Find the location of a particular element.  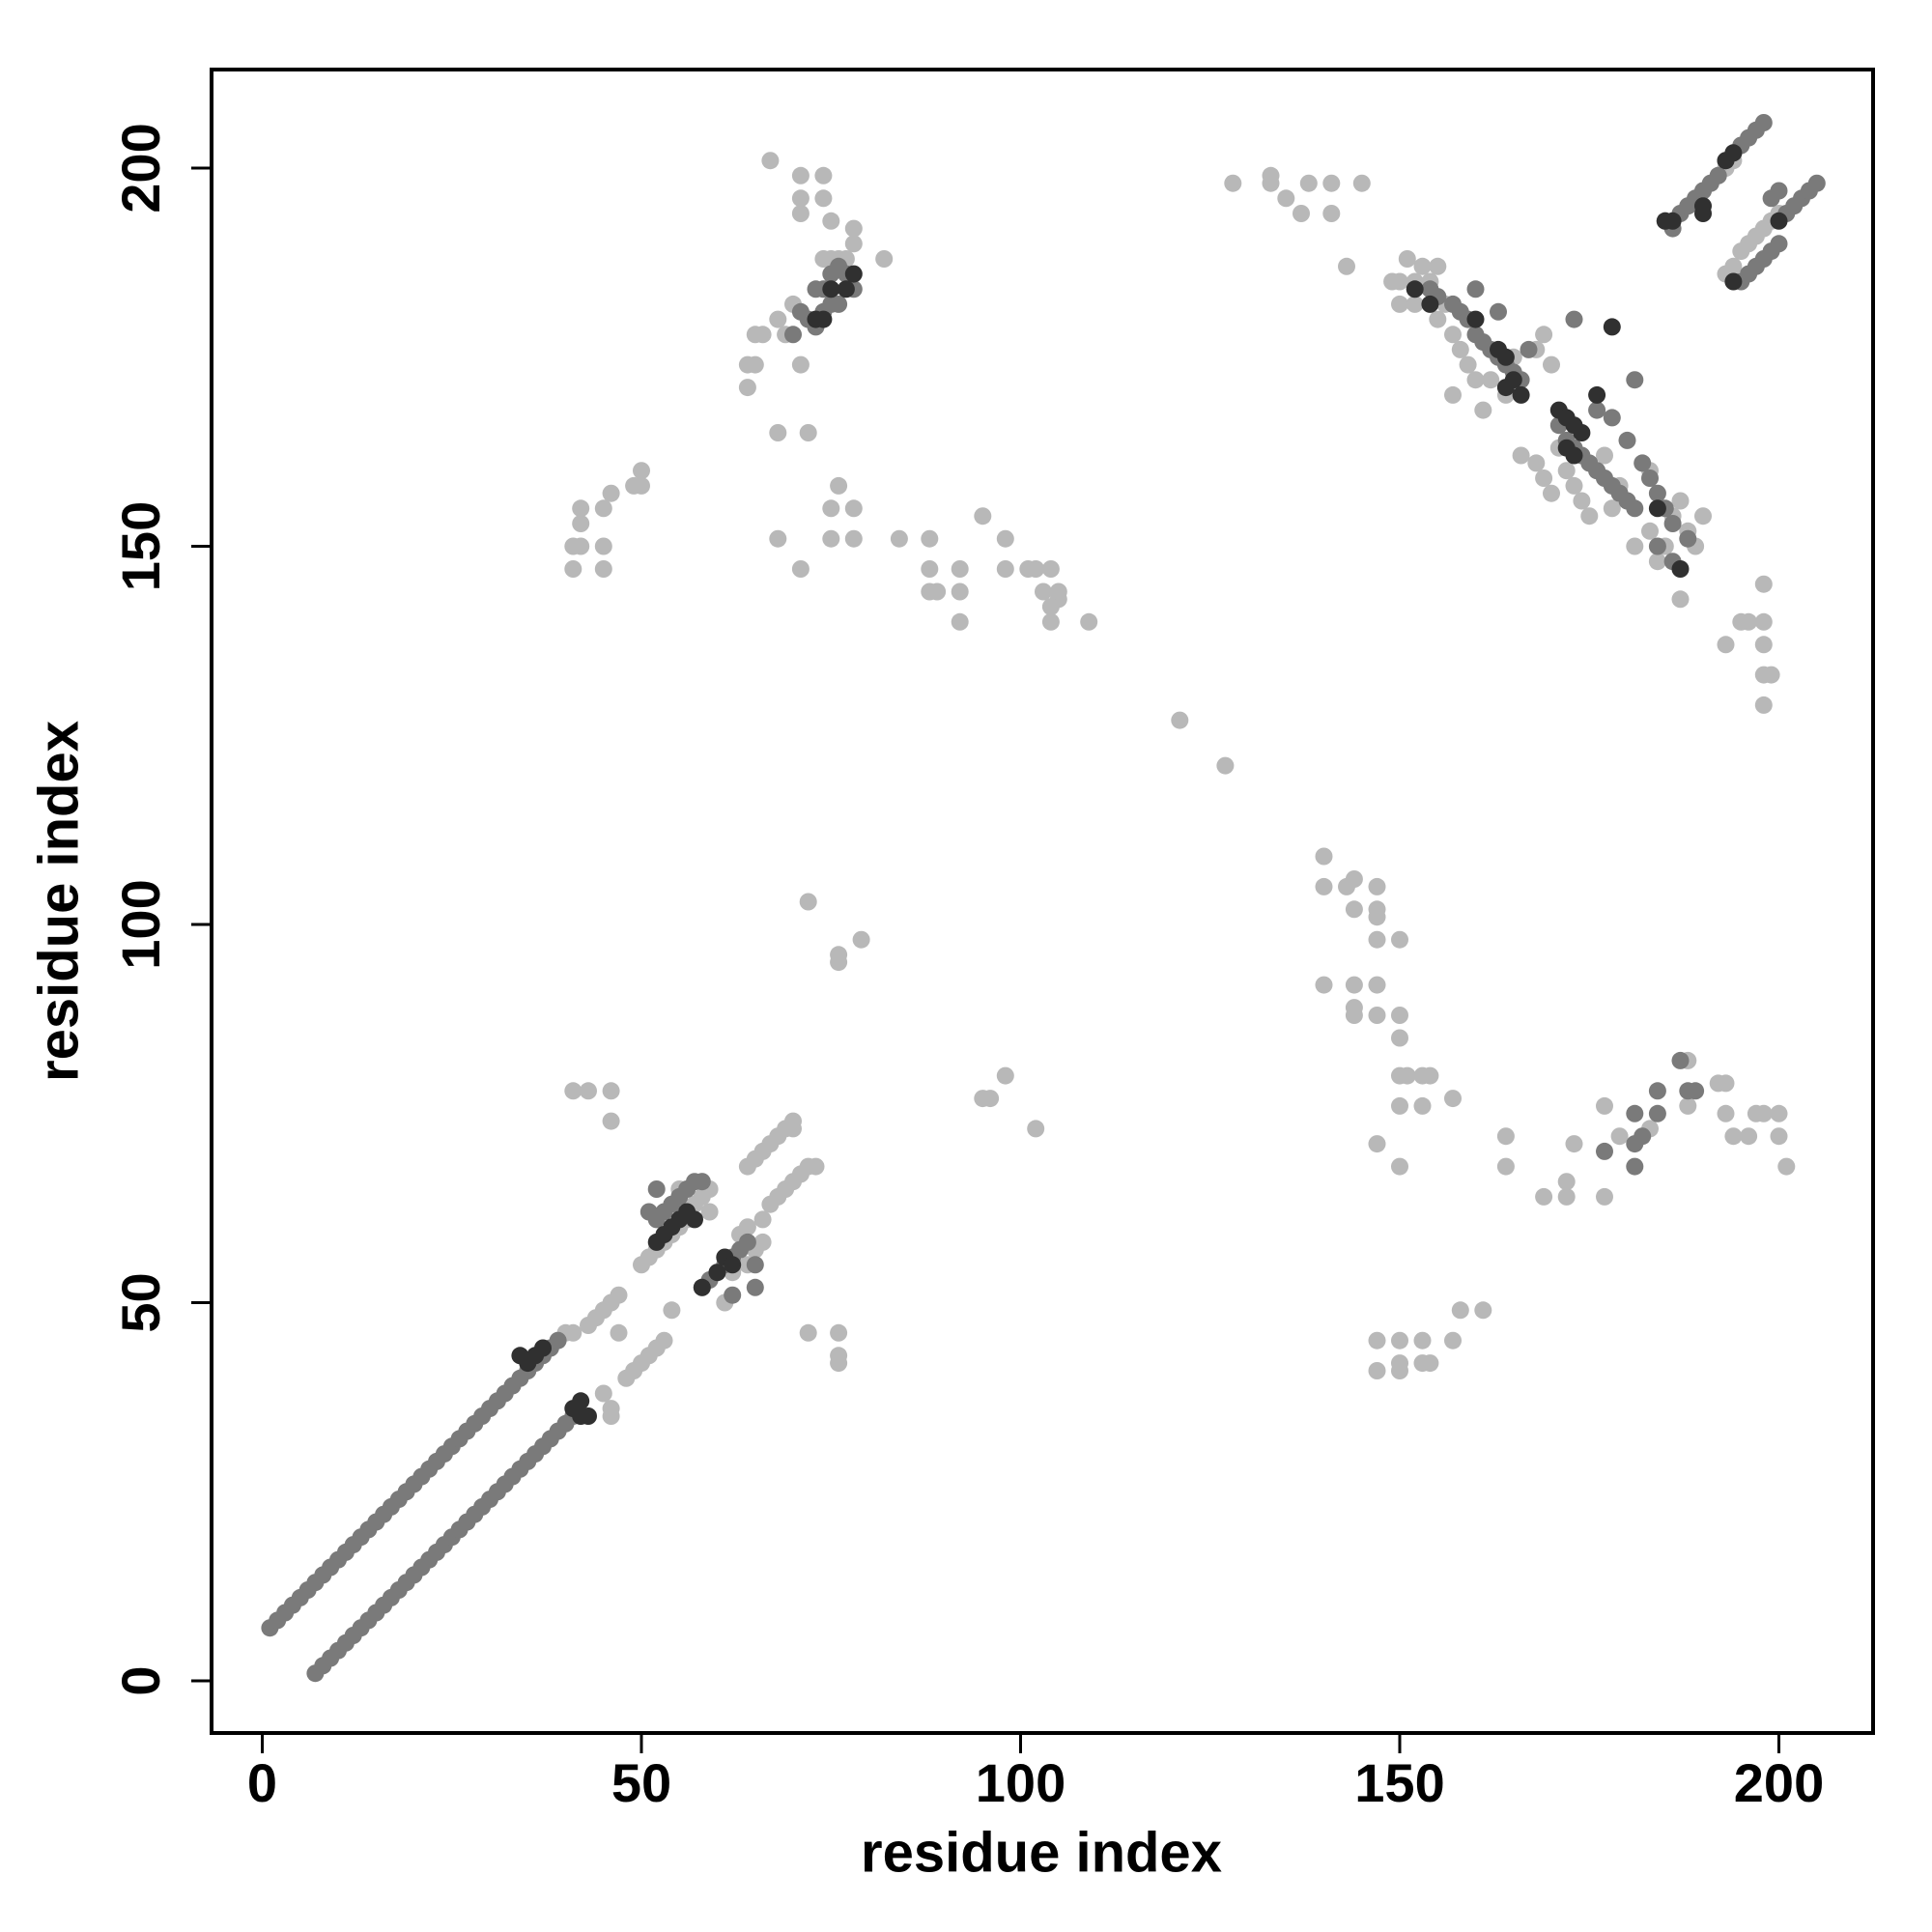

x-tick-label: 100 is located at coordinates (1021, 1782).